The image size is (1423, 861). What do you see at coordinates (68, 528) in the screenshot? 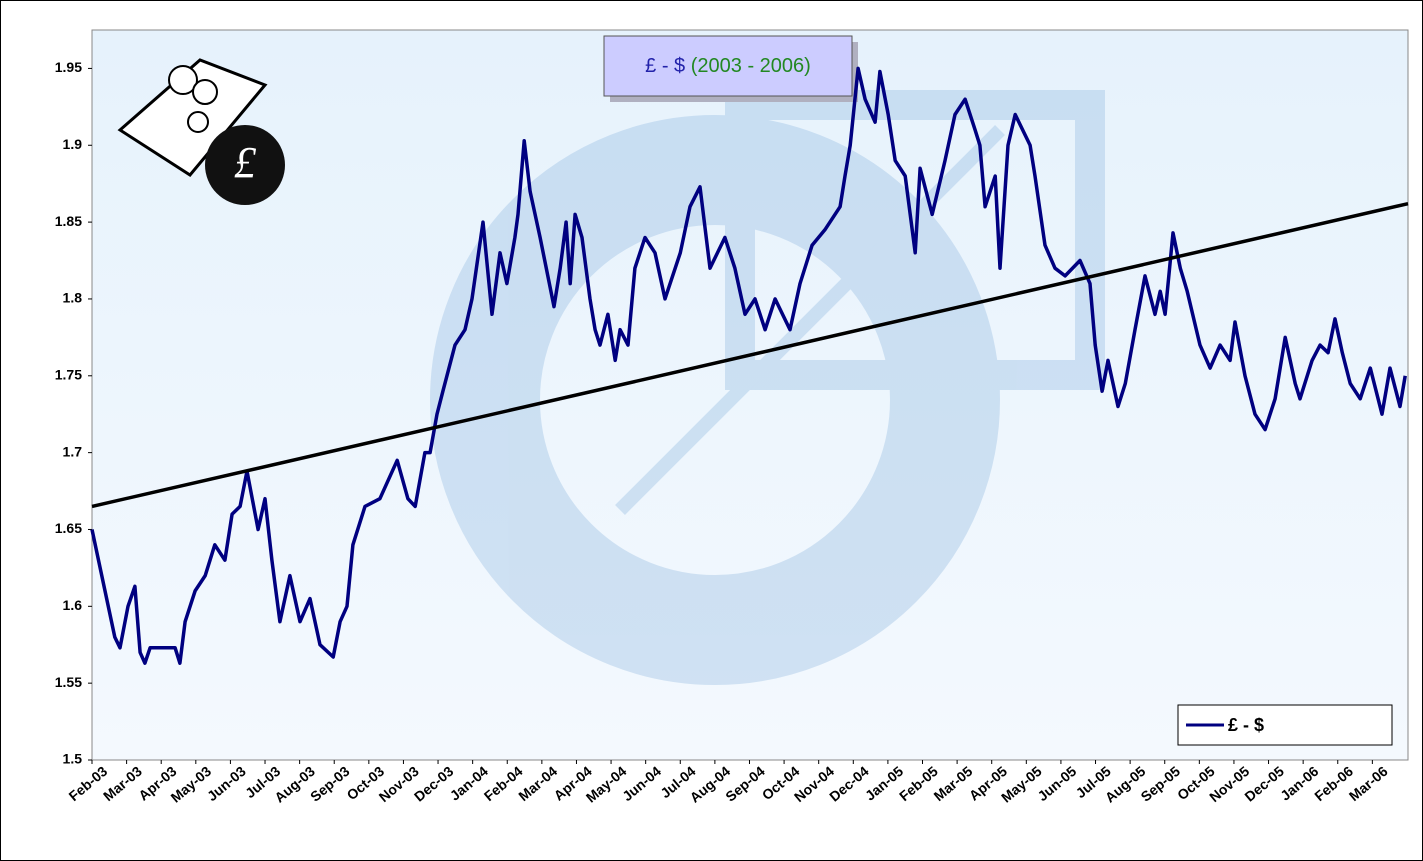
I see `y-tick-label: 1.65` at bounding box center [68, 528].